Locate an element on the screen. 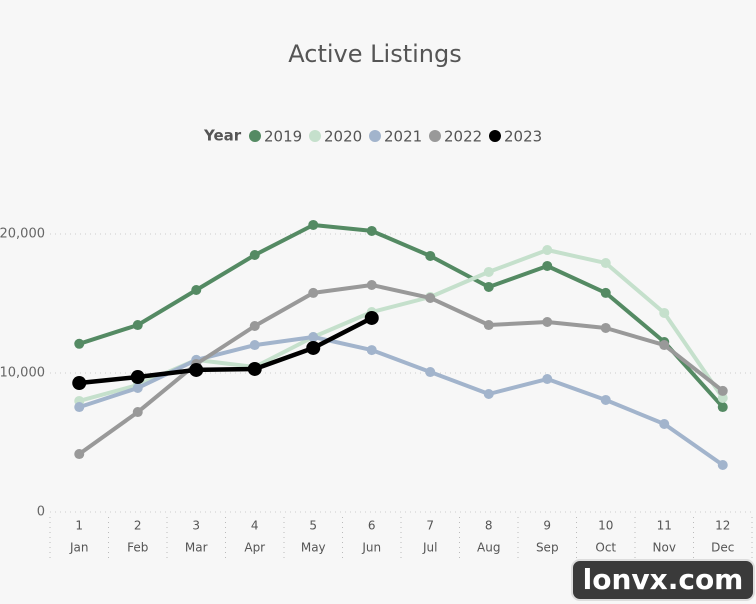 The image size is (756, 604). x-tick-label: 9 is located at coordinates (547, 526).